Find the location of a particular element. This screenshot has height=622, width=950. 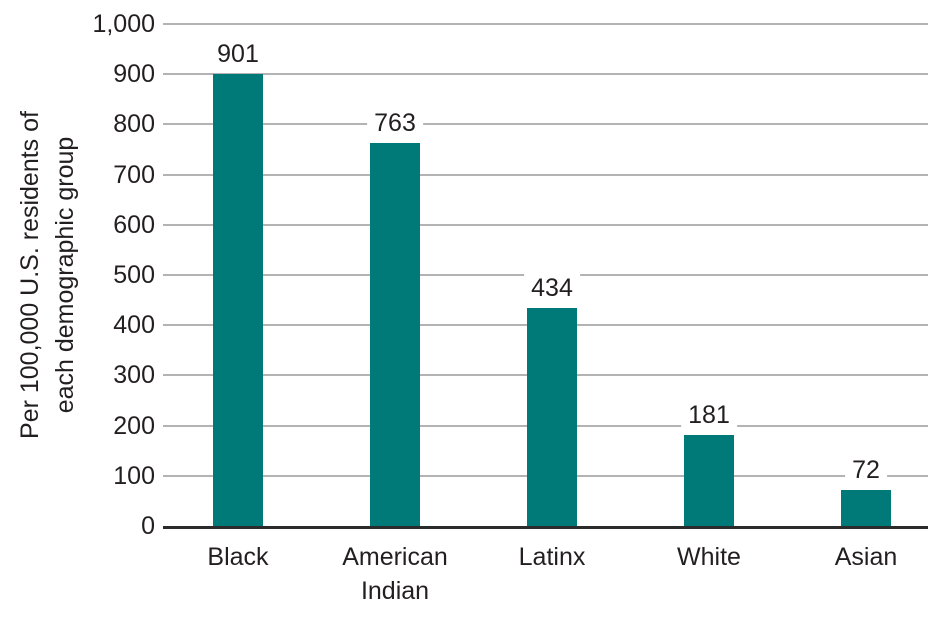

y-tick-label-300: 300 is located at coordinates (134, 375).